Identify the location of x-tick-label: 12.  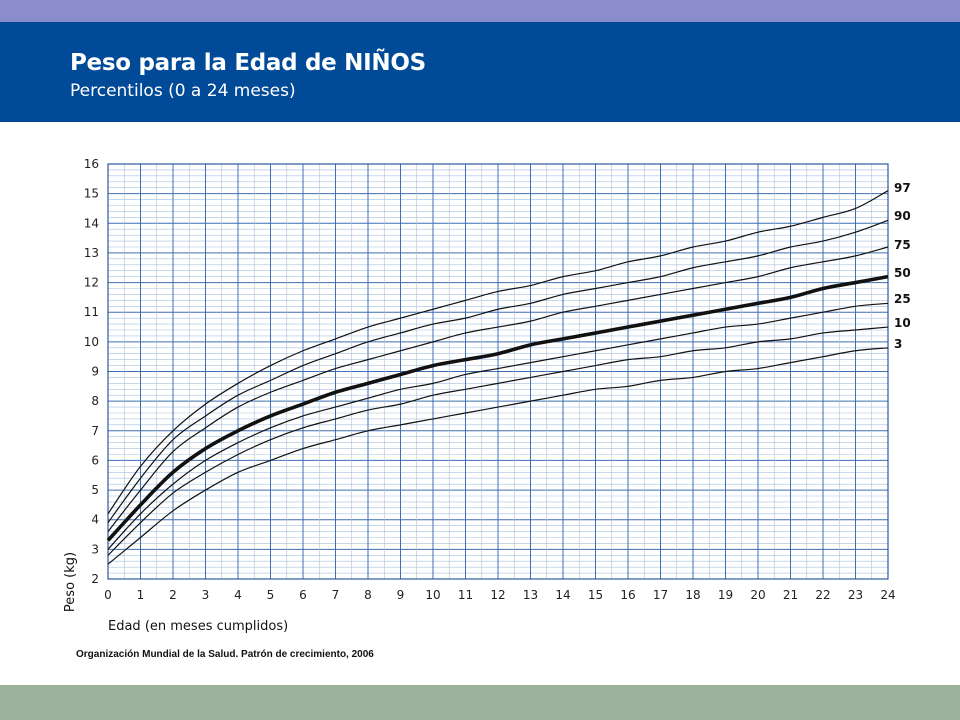
(497, 595).